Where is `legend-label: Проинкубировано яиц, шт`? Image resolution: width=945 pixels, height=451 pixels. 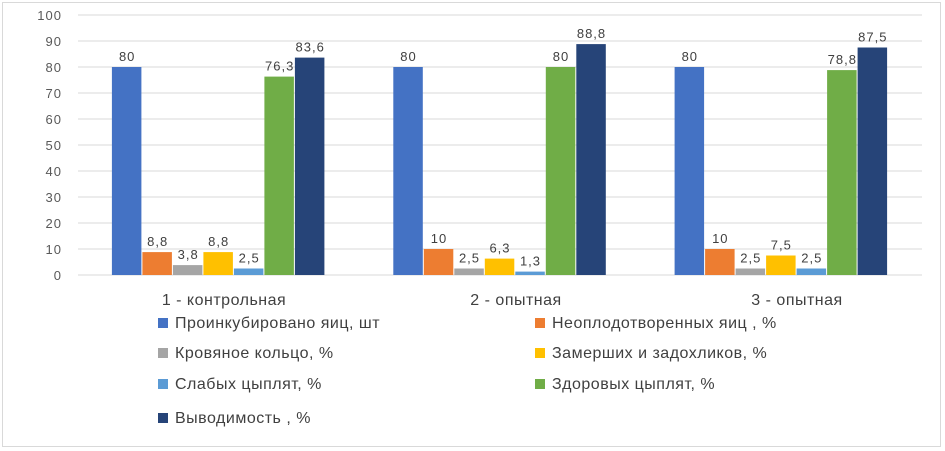 legend-label: Проинкубировано яиц, шт is located at coordinates (277, 323).